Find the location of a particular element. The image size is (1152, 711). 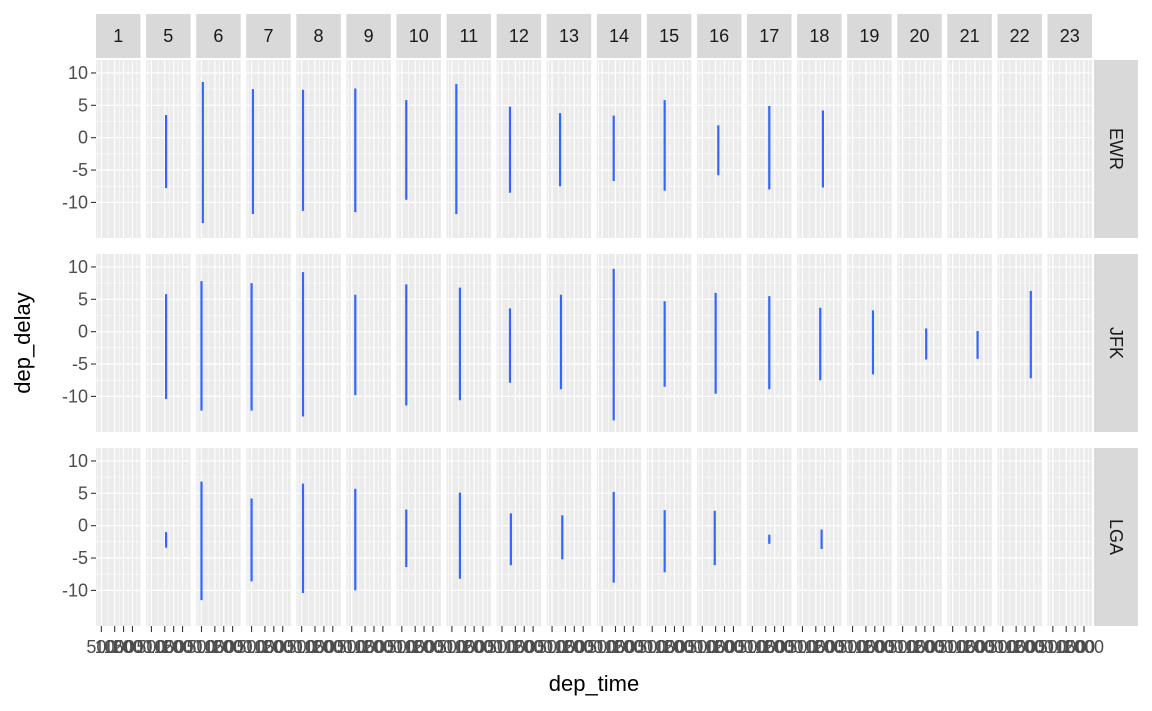

row-strip-label: LGA is located at coordinates (1116, 537).